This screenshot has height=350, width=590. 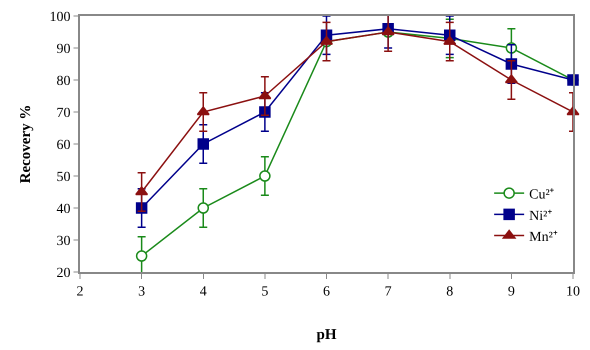 I want to click on legend-label: Ni²⁺, so click(x=540, y=216).